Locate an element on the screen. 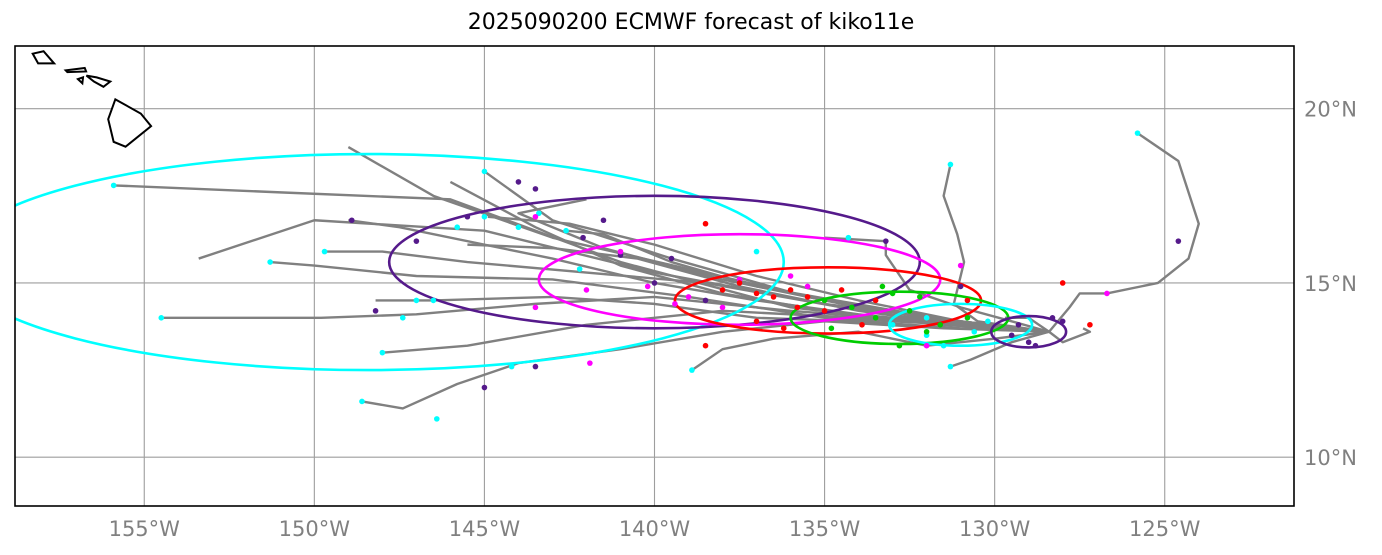 This screenshot has width=1382, height=555. latitude-ticks: 10°N 15°N 20°N is located at coordinates (1330, 284).